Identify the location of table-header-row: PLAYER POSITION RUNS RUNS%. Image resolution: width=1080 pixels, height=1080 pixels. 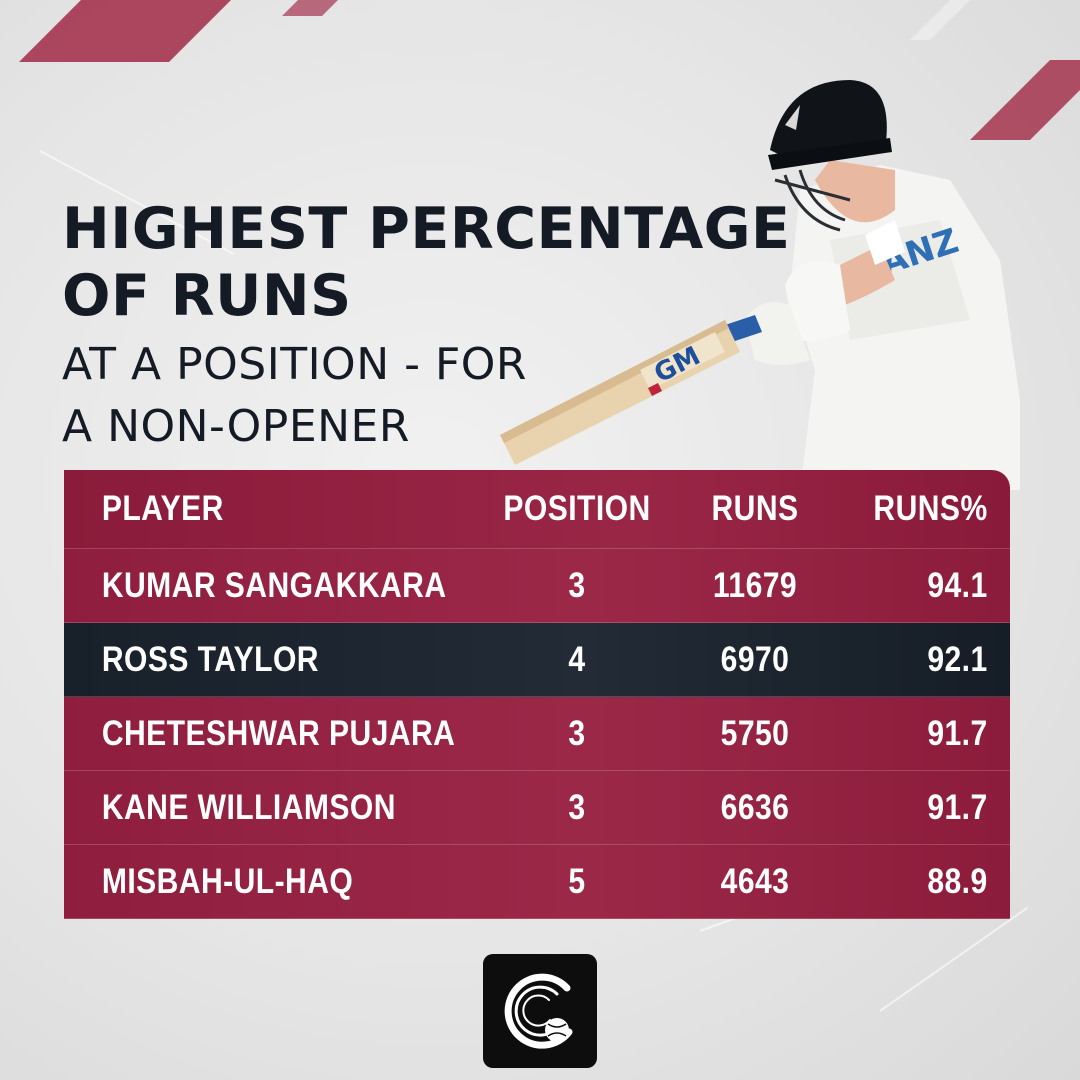
(537, 509).